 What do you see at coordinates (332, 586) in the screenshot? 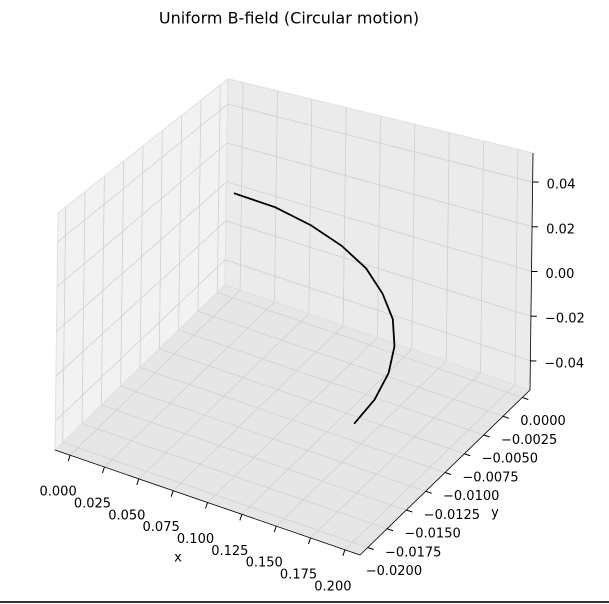
I see `x-tick-label: 0.200` at bounding box center [332, 586].